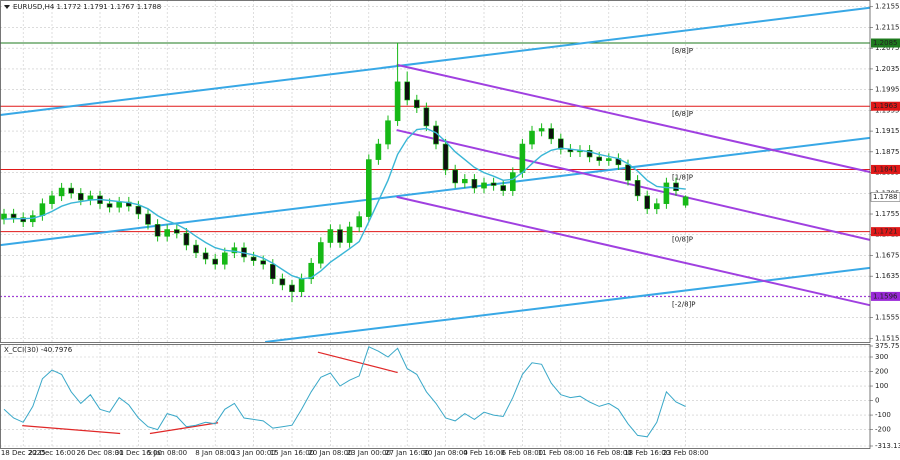 Image resolution: width=900 pixels, height=460 pixels. What do you see at coordinates (686, 453) in the screenshot?
I see `x-tick-label: 23 Feb 08:00` at bounding box center [686, 453].